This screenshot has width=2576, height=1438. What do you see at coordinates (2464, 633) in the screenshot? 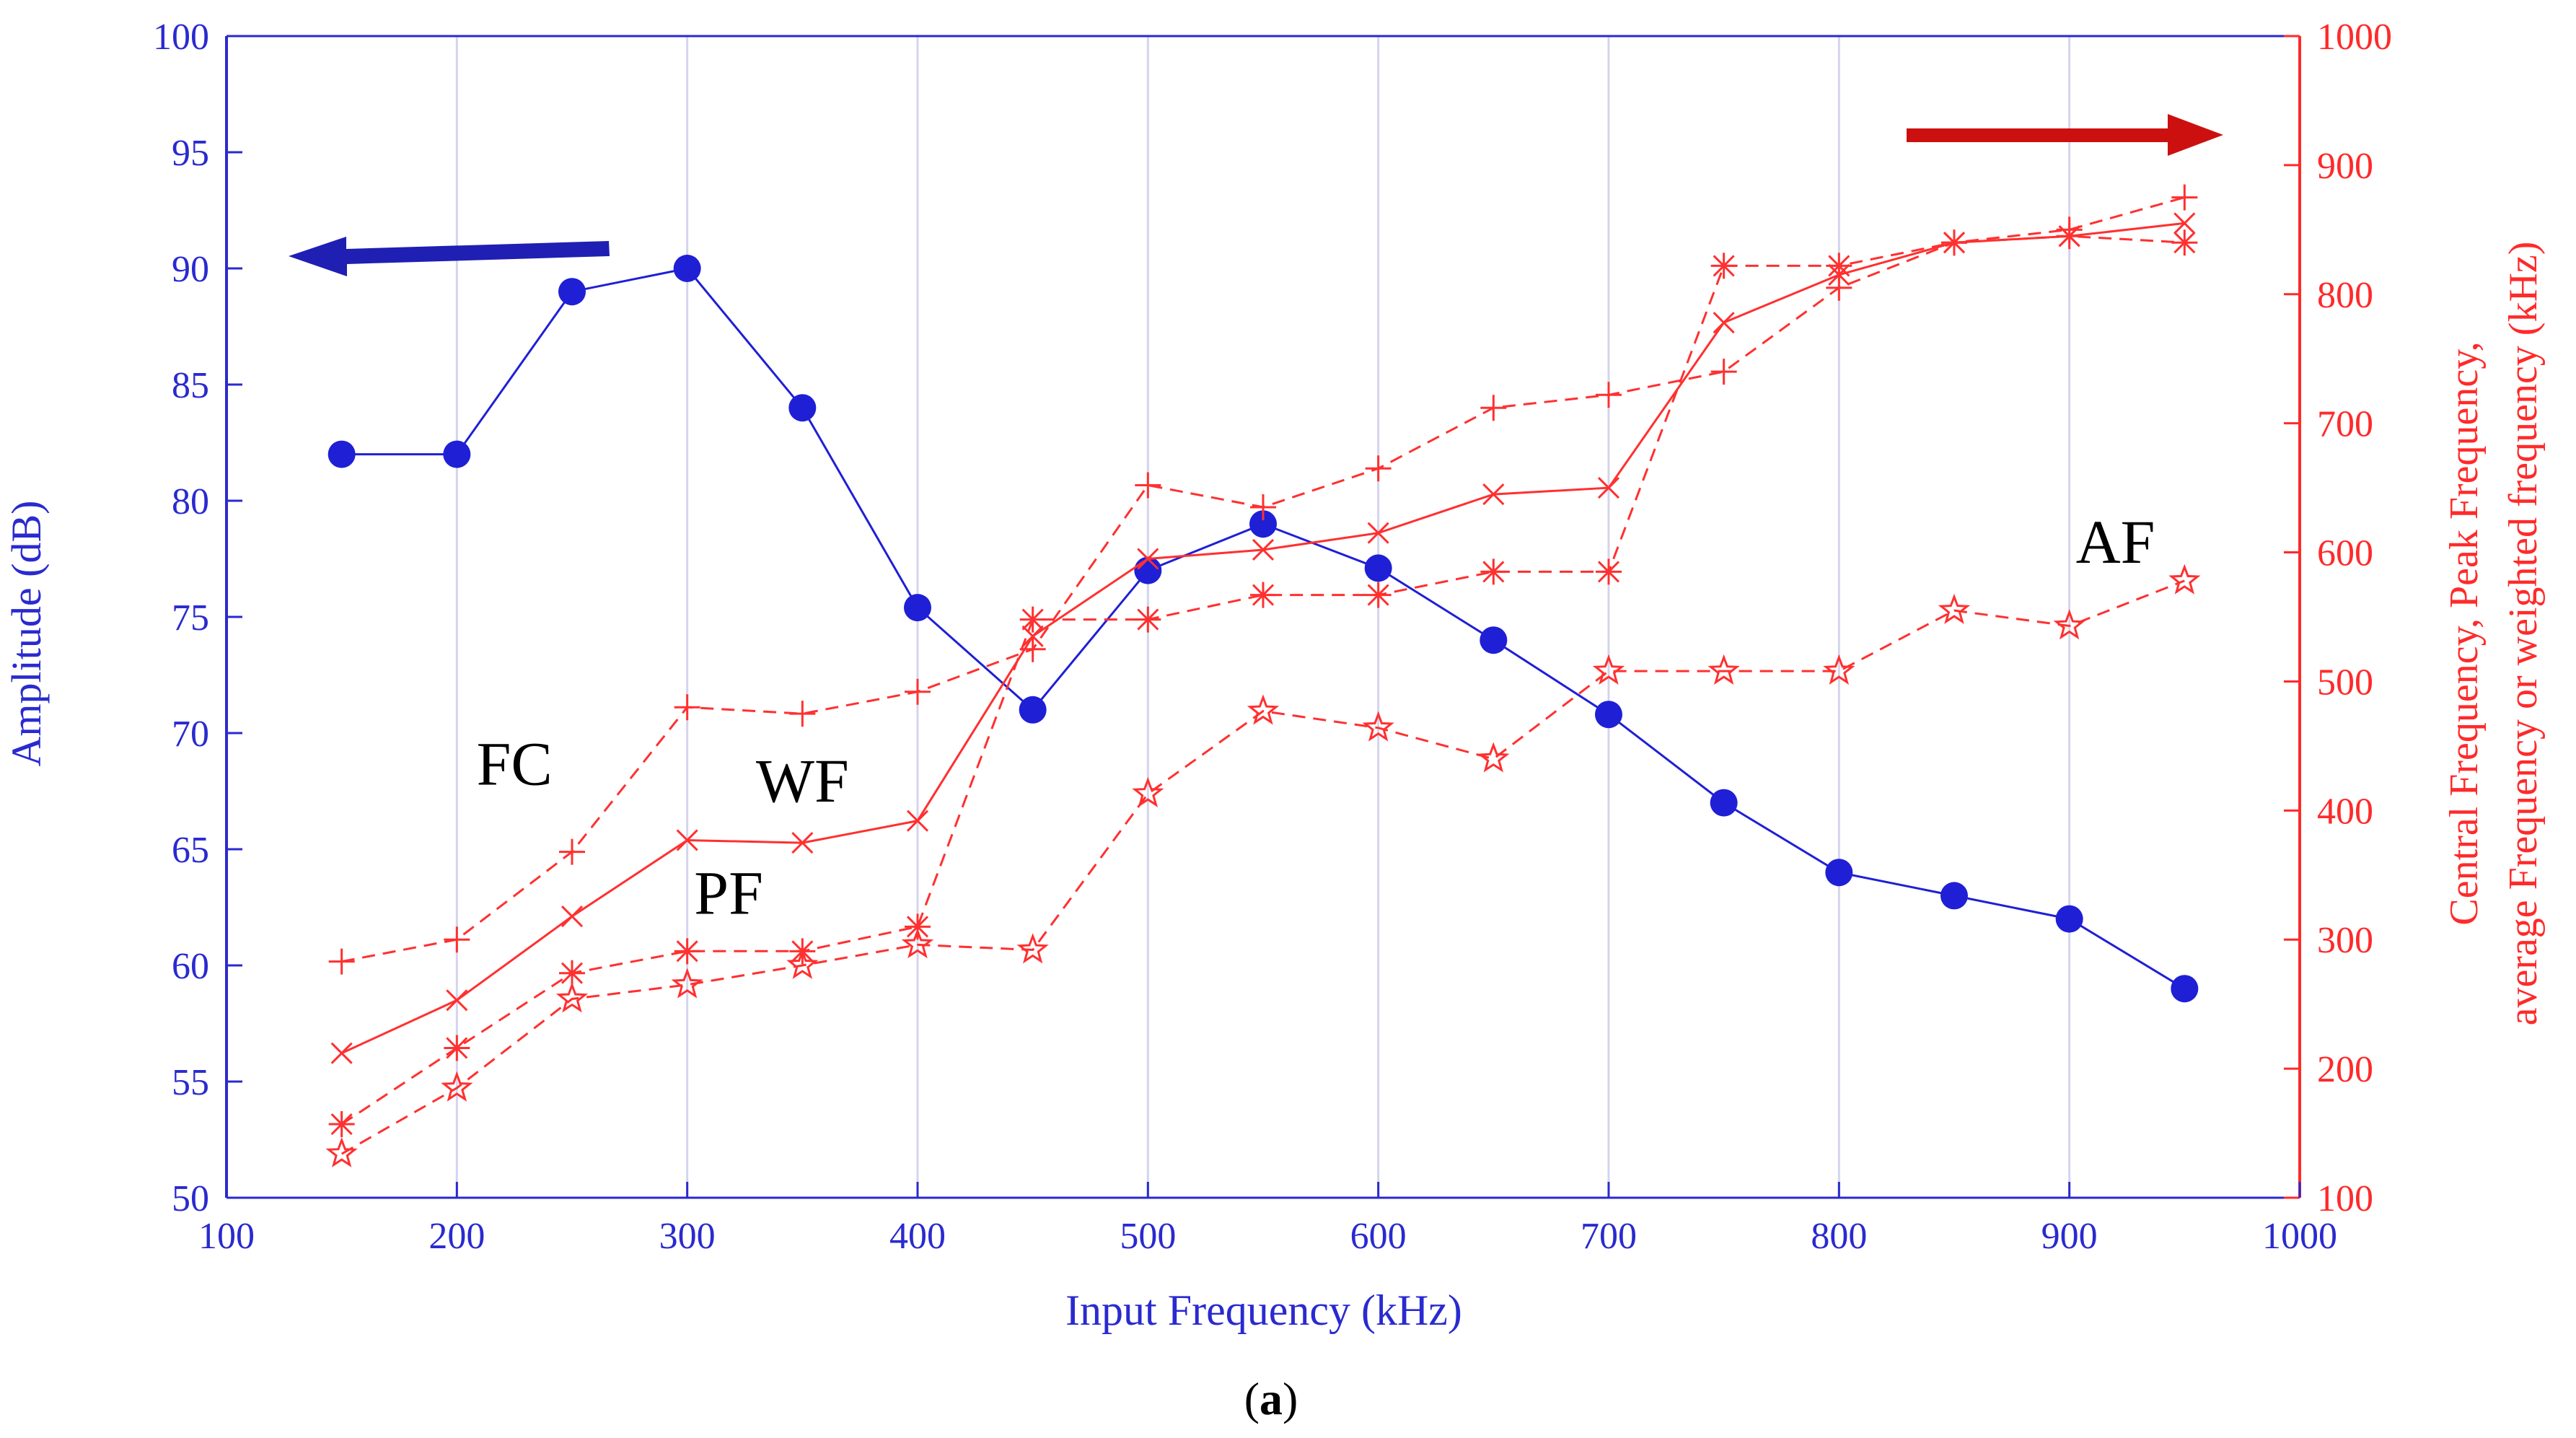
I see `y-axis-label-right-line-1: Central Frequency, Peak Frequency,` at bounding box center [2464, 633].